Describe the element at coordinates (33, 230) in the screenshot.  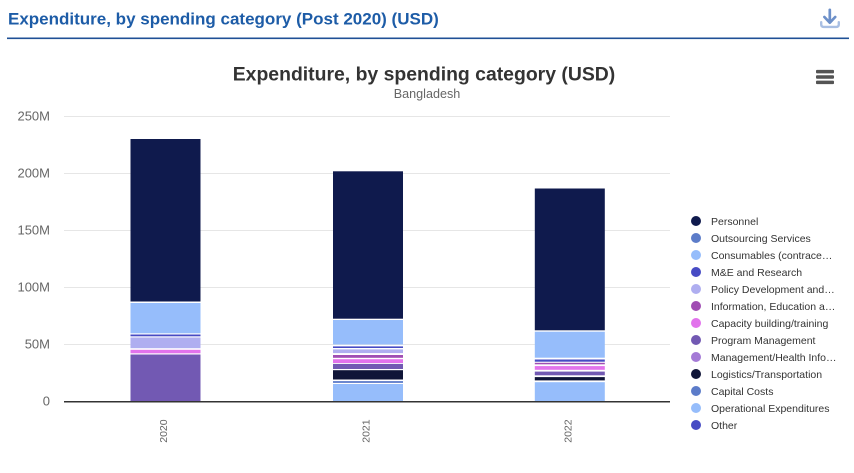
I see `svg-text: 150M` at that location.